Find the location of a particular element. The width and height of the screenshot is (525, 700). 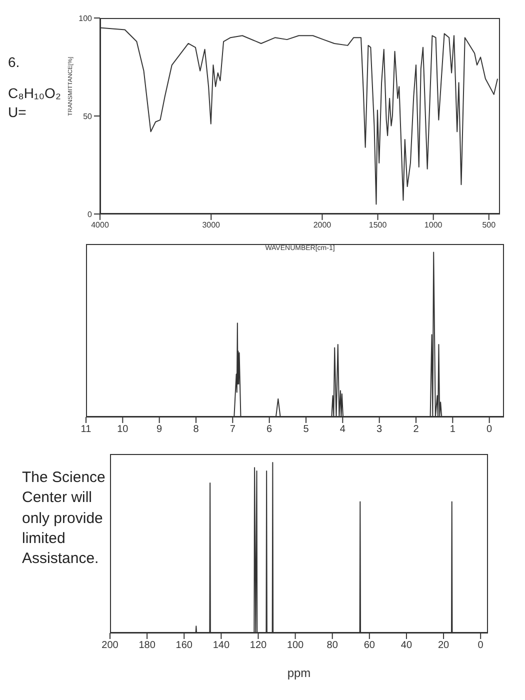

x-tick-label: 200 is located at coordinates (110, 646).